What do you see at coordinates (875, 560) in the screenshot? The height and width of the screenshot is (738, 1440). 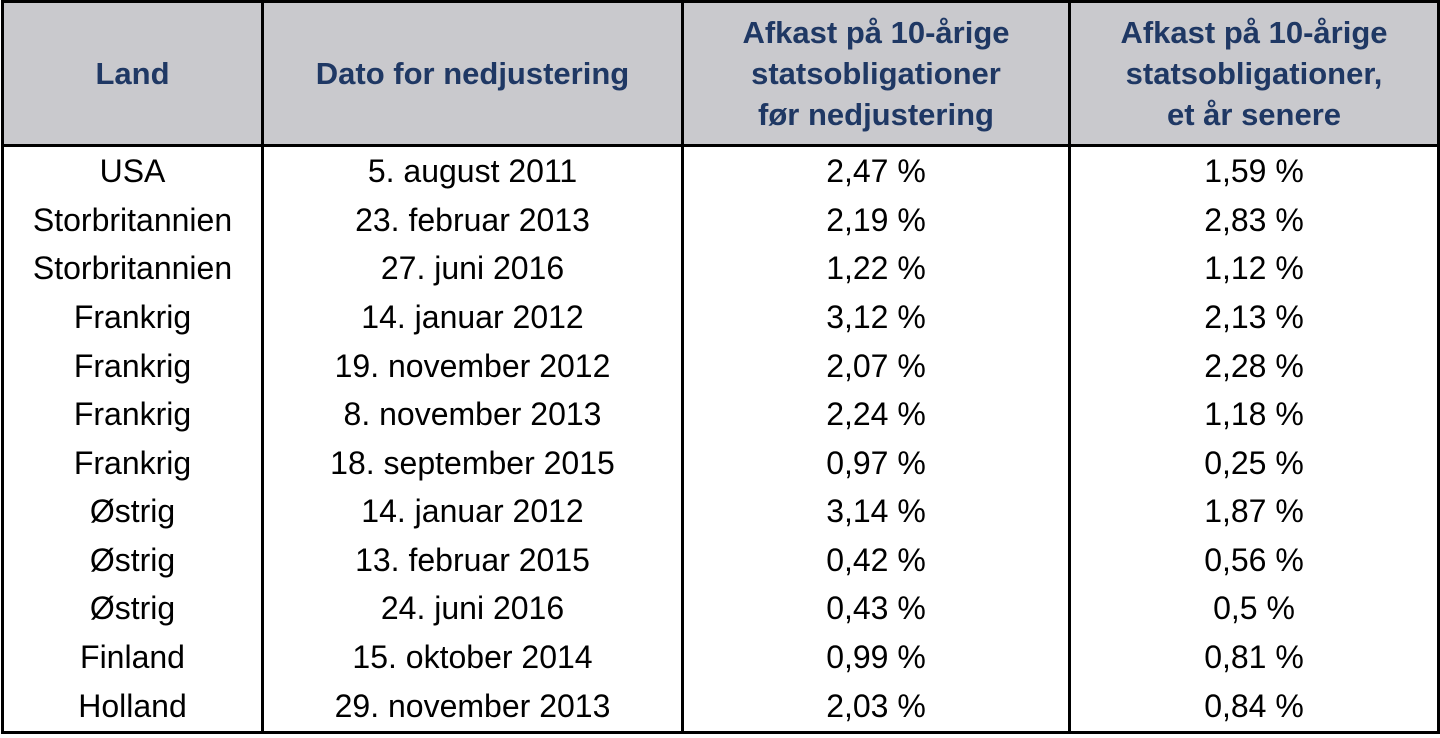 I see `table-cell: 0,42 %` at bounding box center [875, 560].